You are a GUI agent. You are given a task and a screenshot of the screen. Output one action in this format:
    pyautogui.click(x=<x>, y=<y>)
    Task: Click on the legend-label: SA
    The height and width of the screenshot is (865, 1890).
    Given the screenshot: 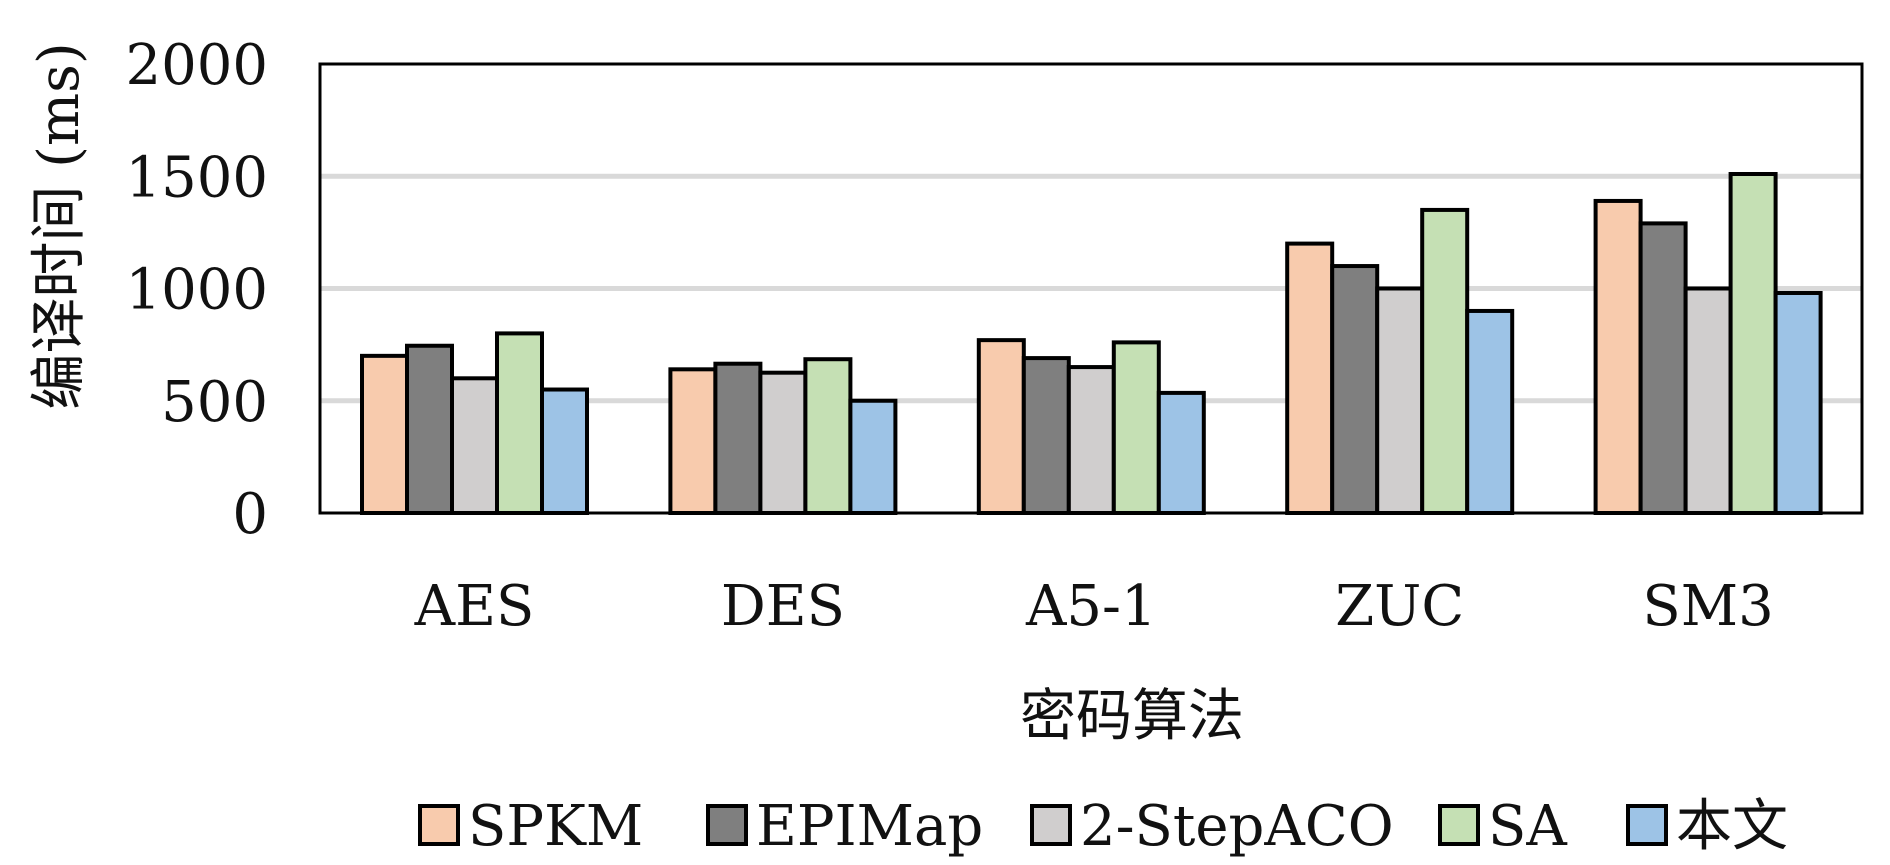 What is the action you would take?
    pyautogui.click(x=1527, y=826)
    